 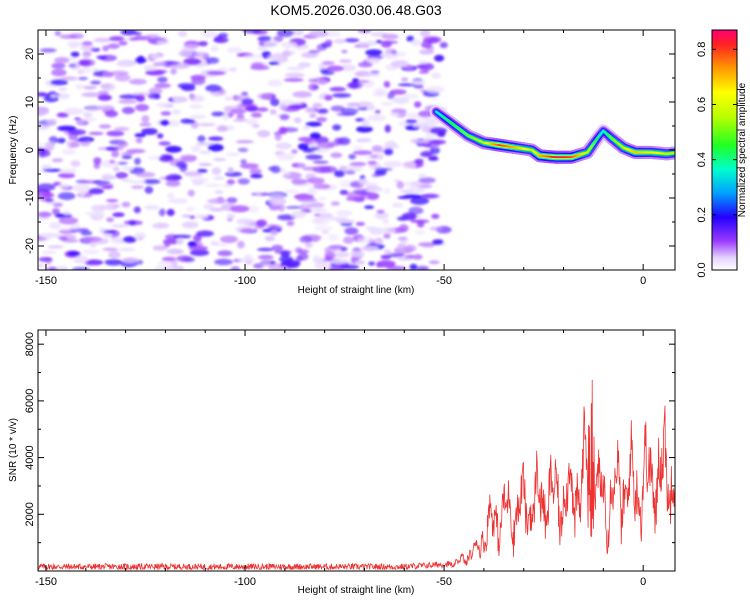 What do you see at coordinates (702, 104) in the screenshot?
I see `colorbar-tick-label: 0.6` at bounding box center [702, 104].